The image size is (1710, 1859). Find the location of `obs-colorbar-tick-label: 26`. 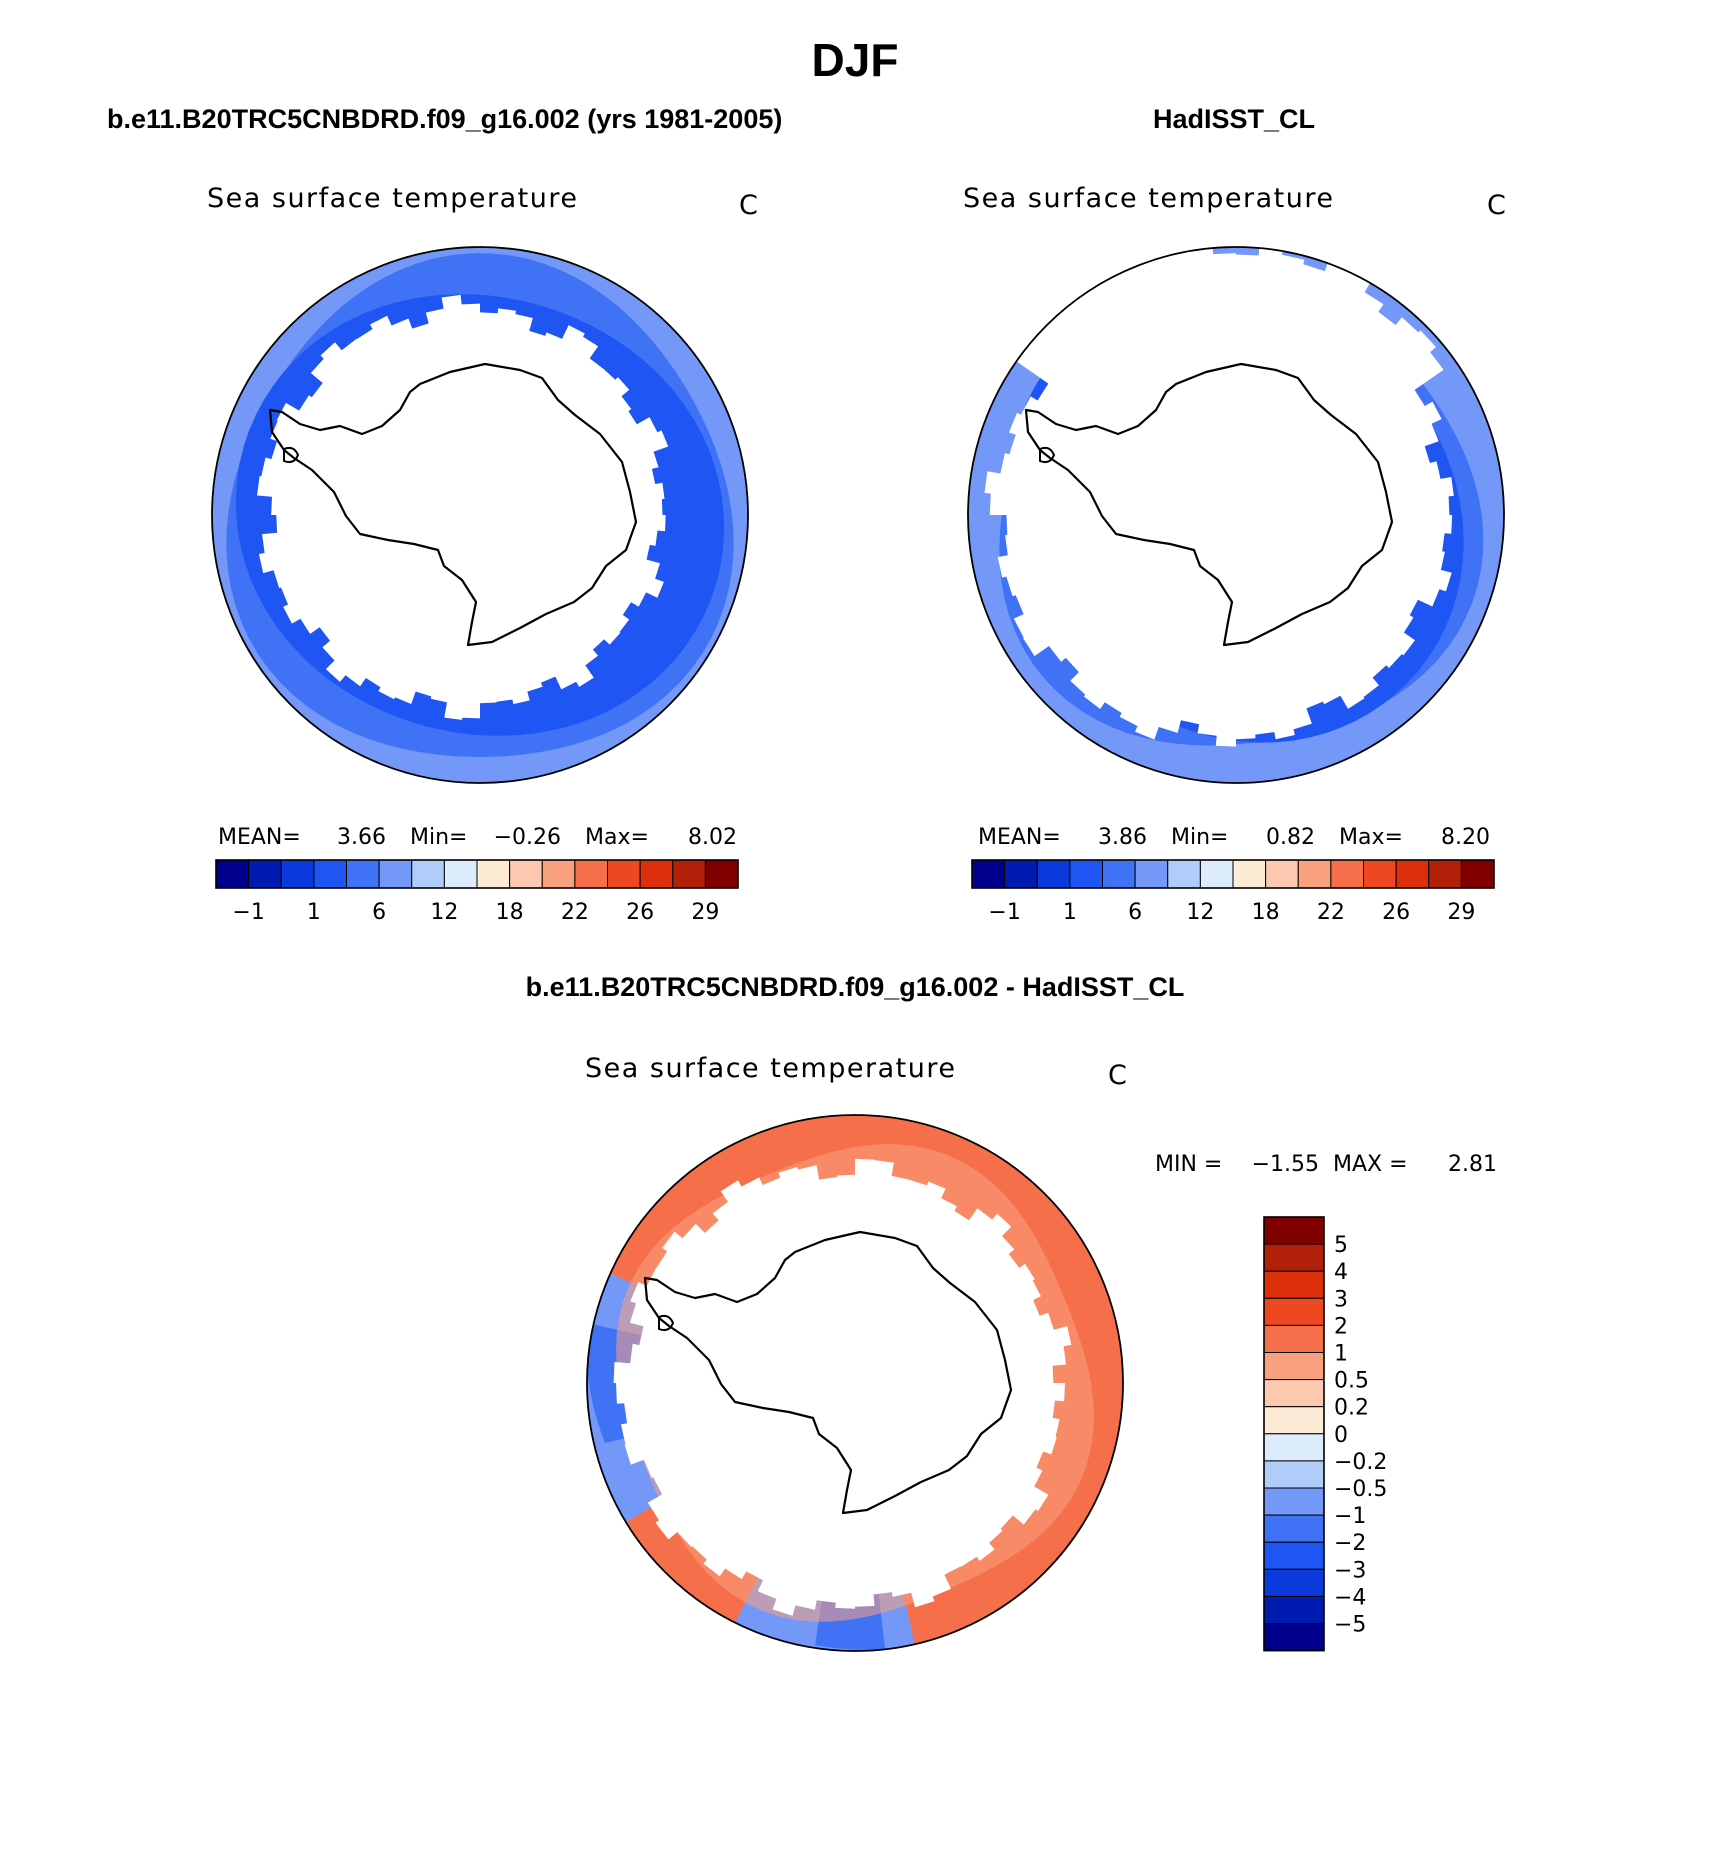

obs-colorbar-tick-label: 26 is located at coordinates (1396, 912).